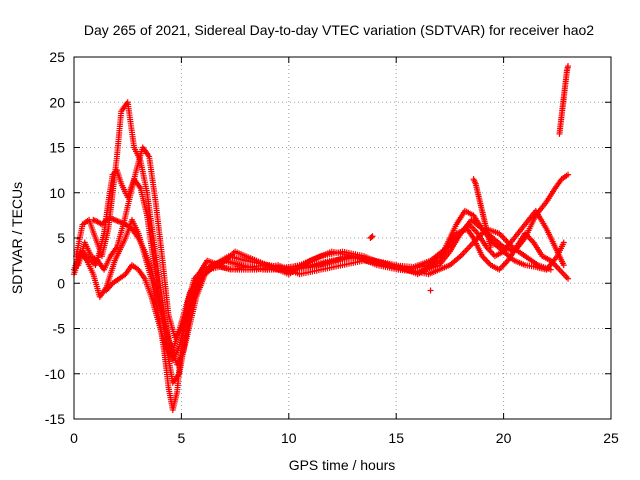 This screenshot has height=480, width=640. I want to click on series-s10, so click(430, 290).